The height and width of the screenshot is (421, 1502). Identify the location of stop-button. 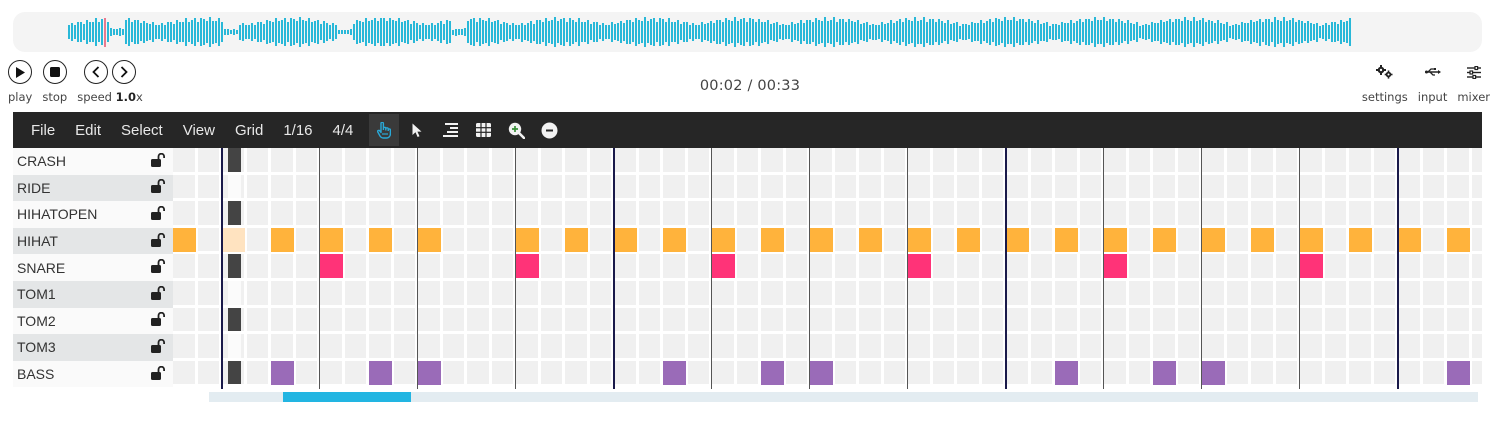
(54, 72).